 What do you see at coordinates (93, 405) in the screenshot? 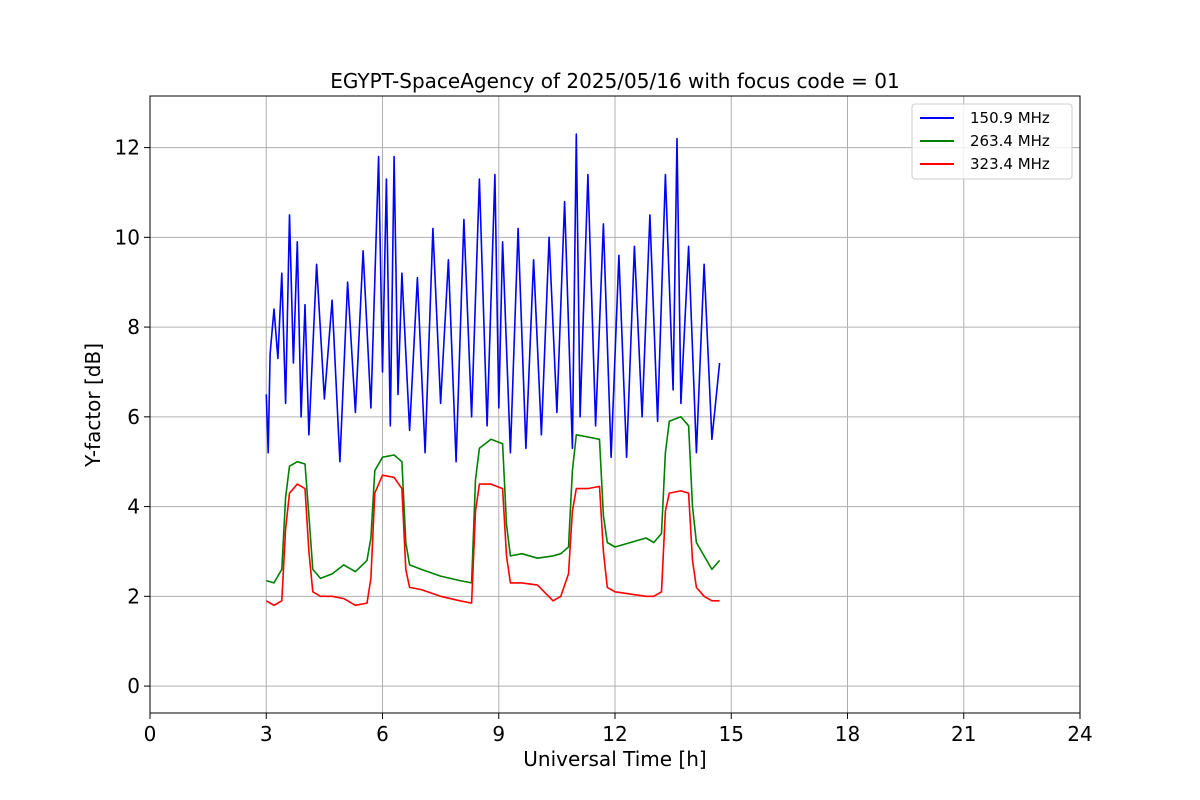
I see `y-axis-label: Y-factor [dB]` at bounding box center [93, 405].